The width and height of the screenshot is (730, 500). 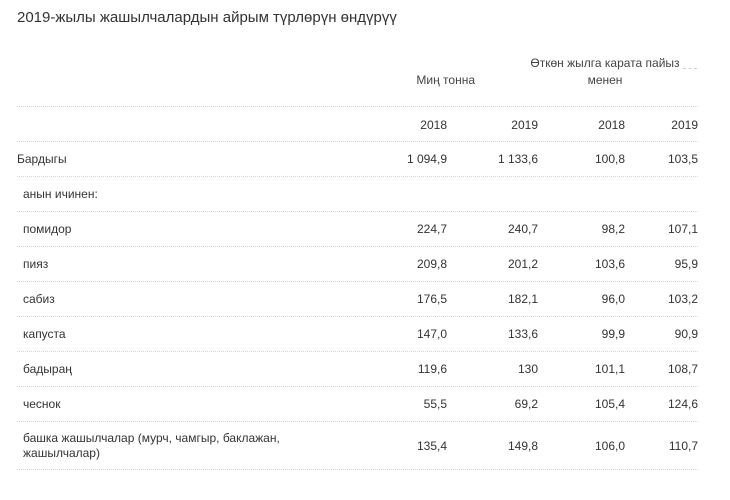 I want to click on cell-value: 224,7, so click(x=431, y=229).